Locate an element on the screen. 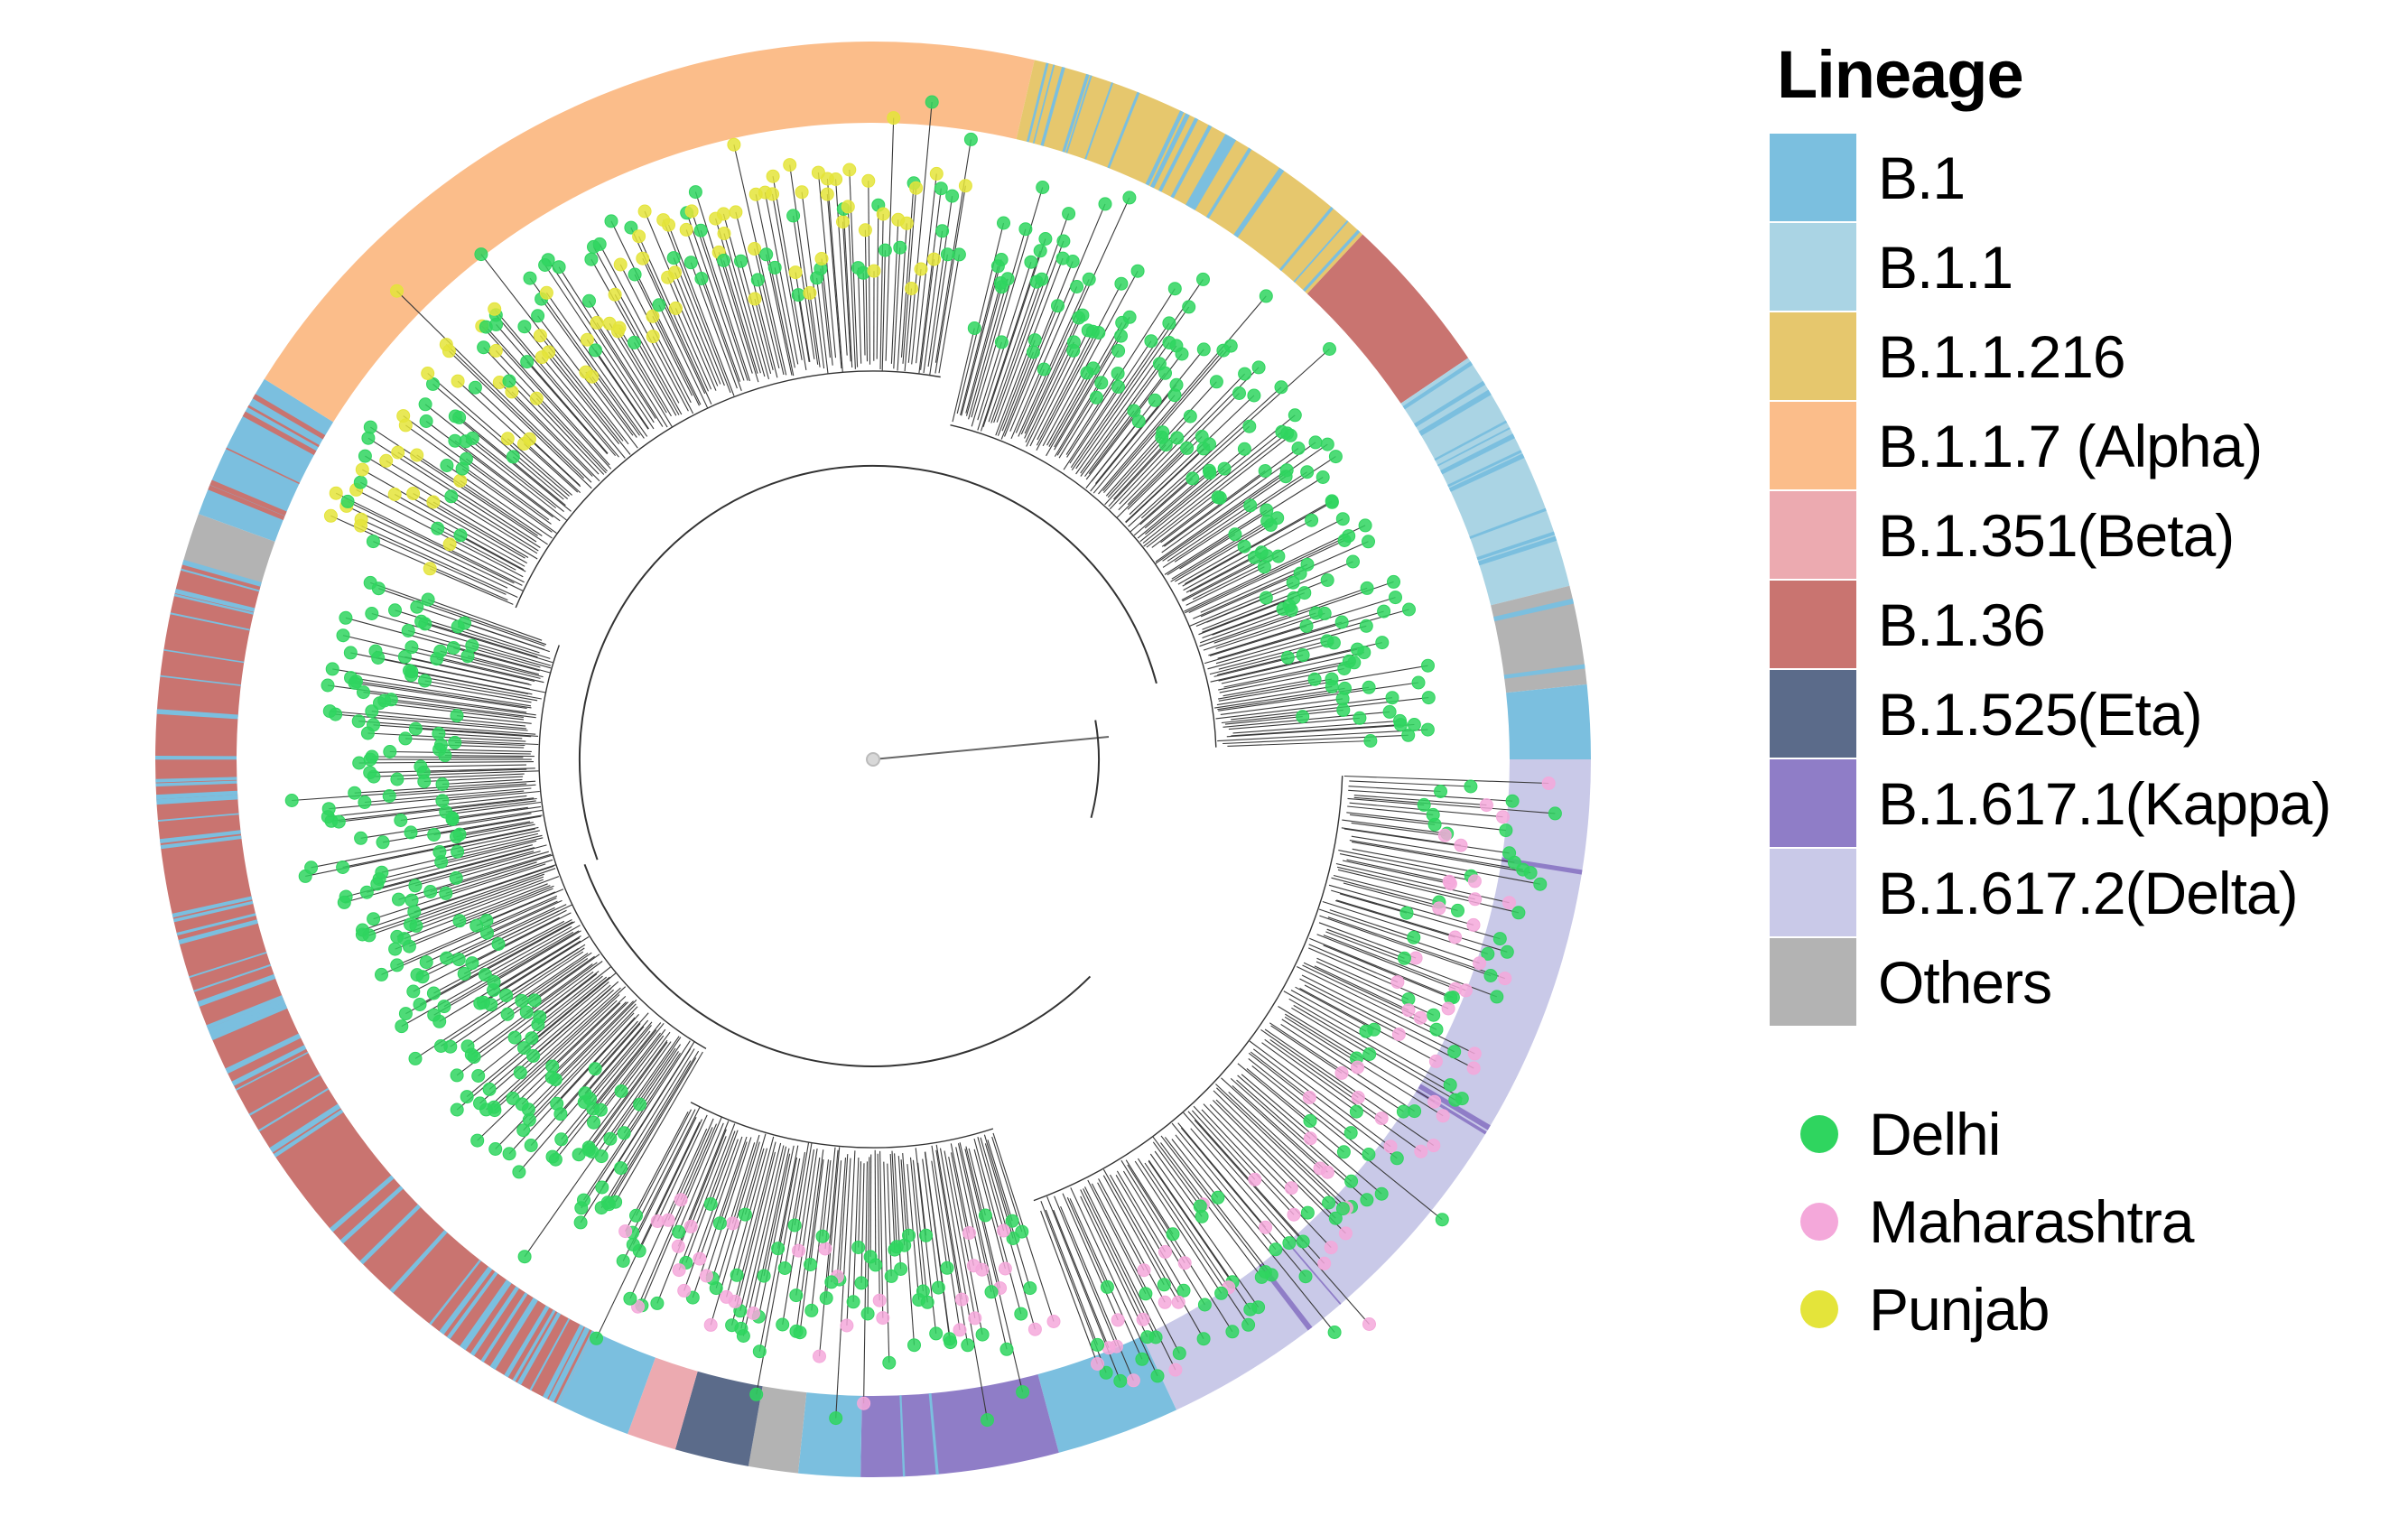 This screenshot has width=2408, height=1535. lineage-legend-item: B.1.525(Eta) is located at coordinates (2077, 713).